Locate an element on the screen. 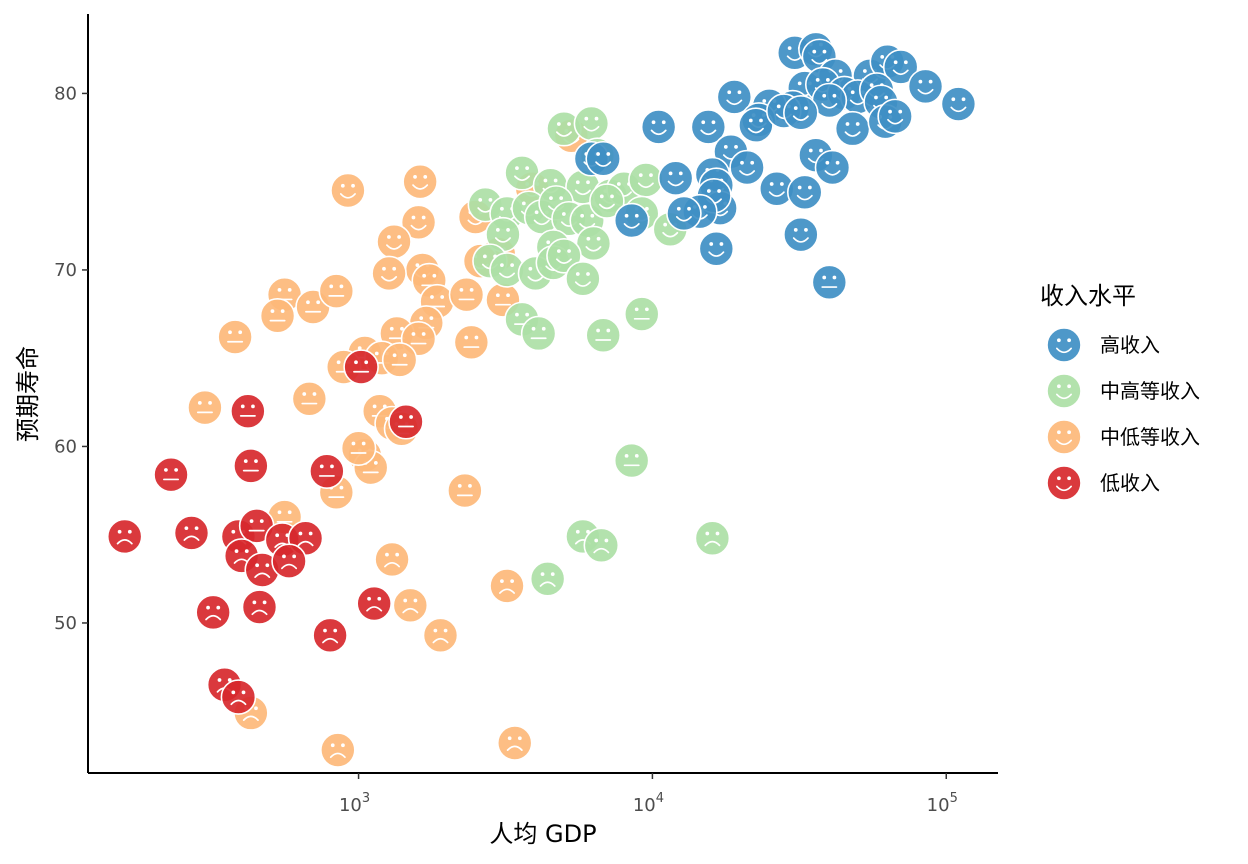  y-tick-label: 50 is located at coordinates (65, 623).